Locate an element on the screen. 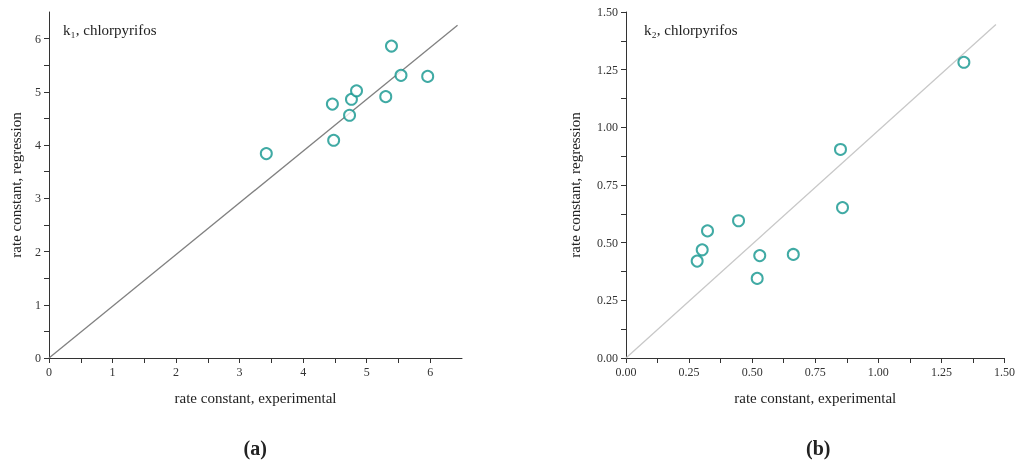 Image resolution: width=1019 pixels, height=472 pixels. y-tick-label: 1 is located at coordinates (38, 304).